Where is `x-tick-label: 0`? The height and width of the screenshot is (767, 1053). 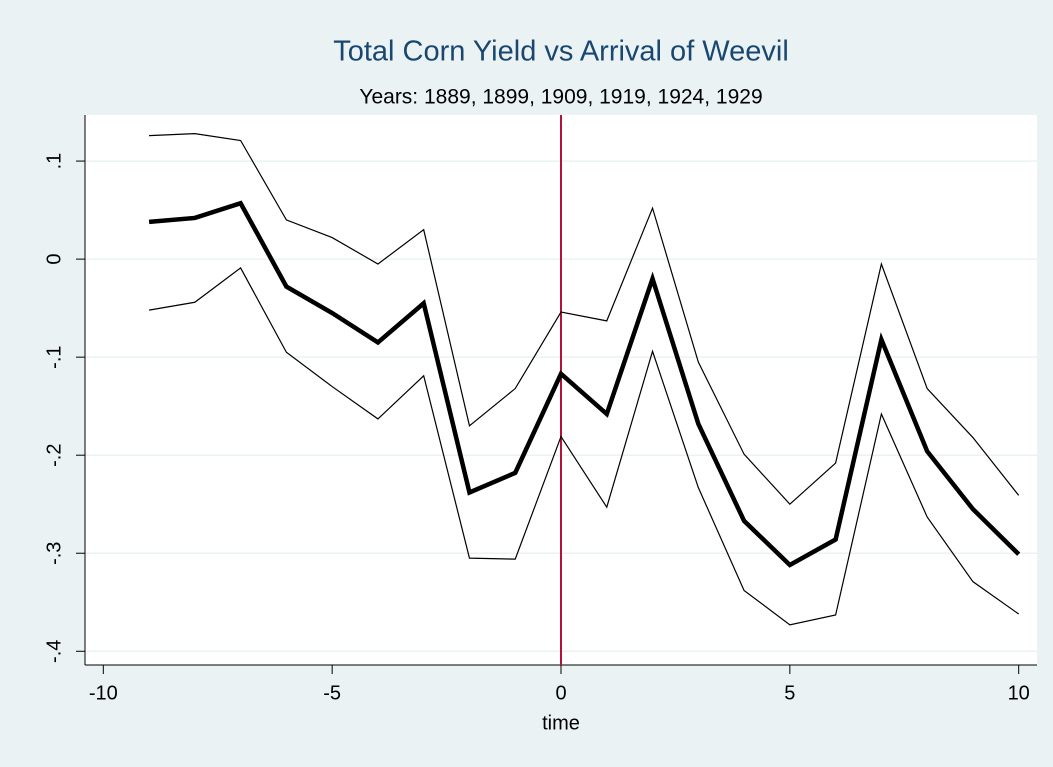 x-tick-label: 0 is located at coordinates (560, 693).